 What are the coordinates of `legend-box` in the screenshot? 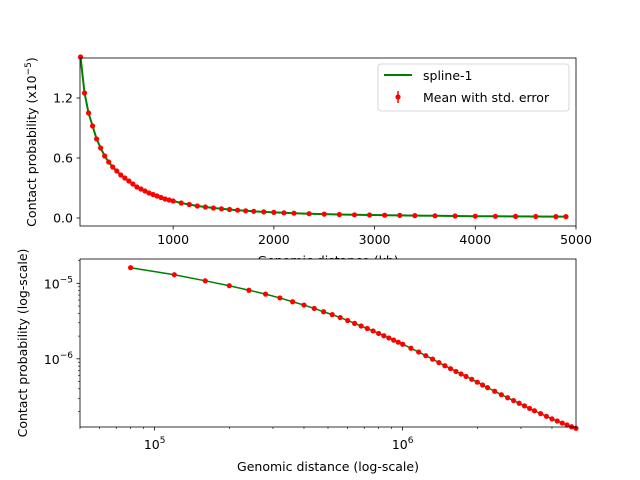 It's located at (473, 87).